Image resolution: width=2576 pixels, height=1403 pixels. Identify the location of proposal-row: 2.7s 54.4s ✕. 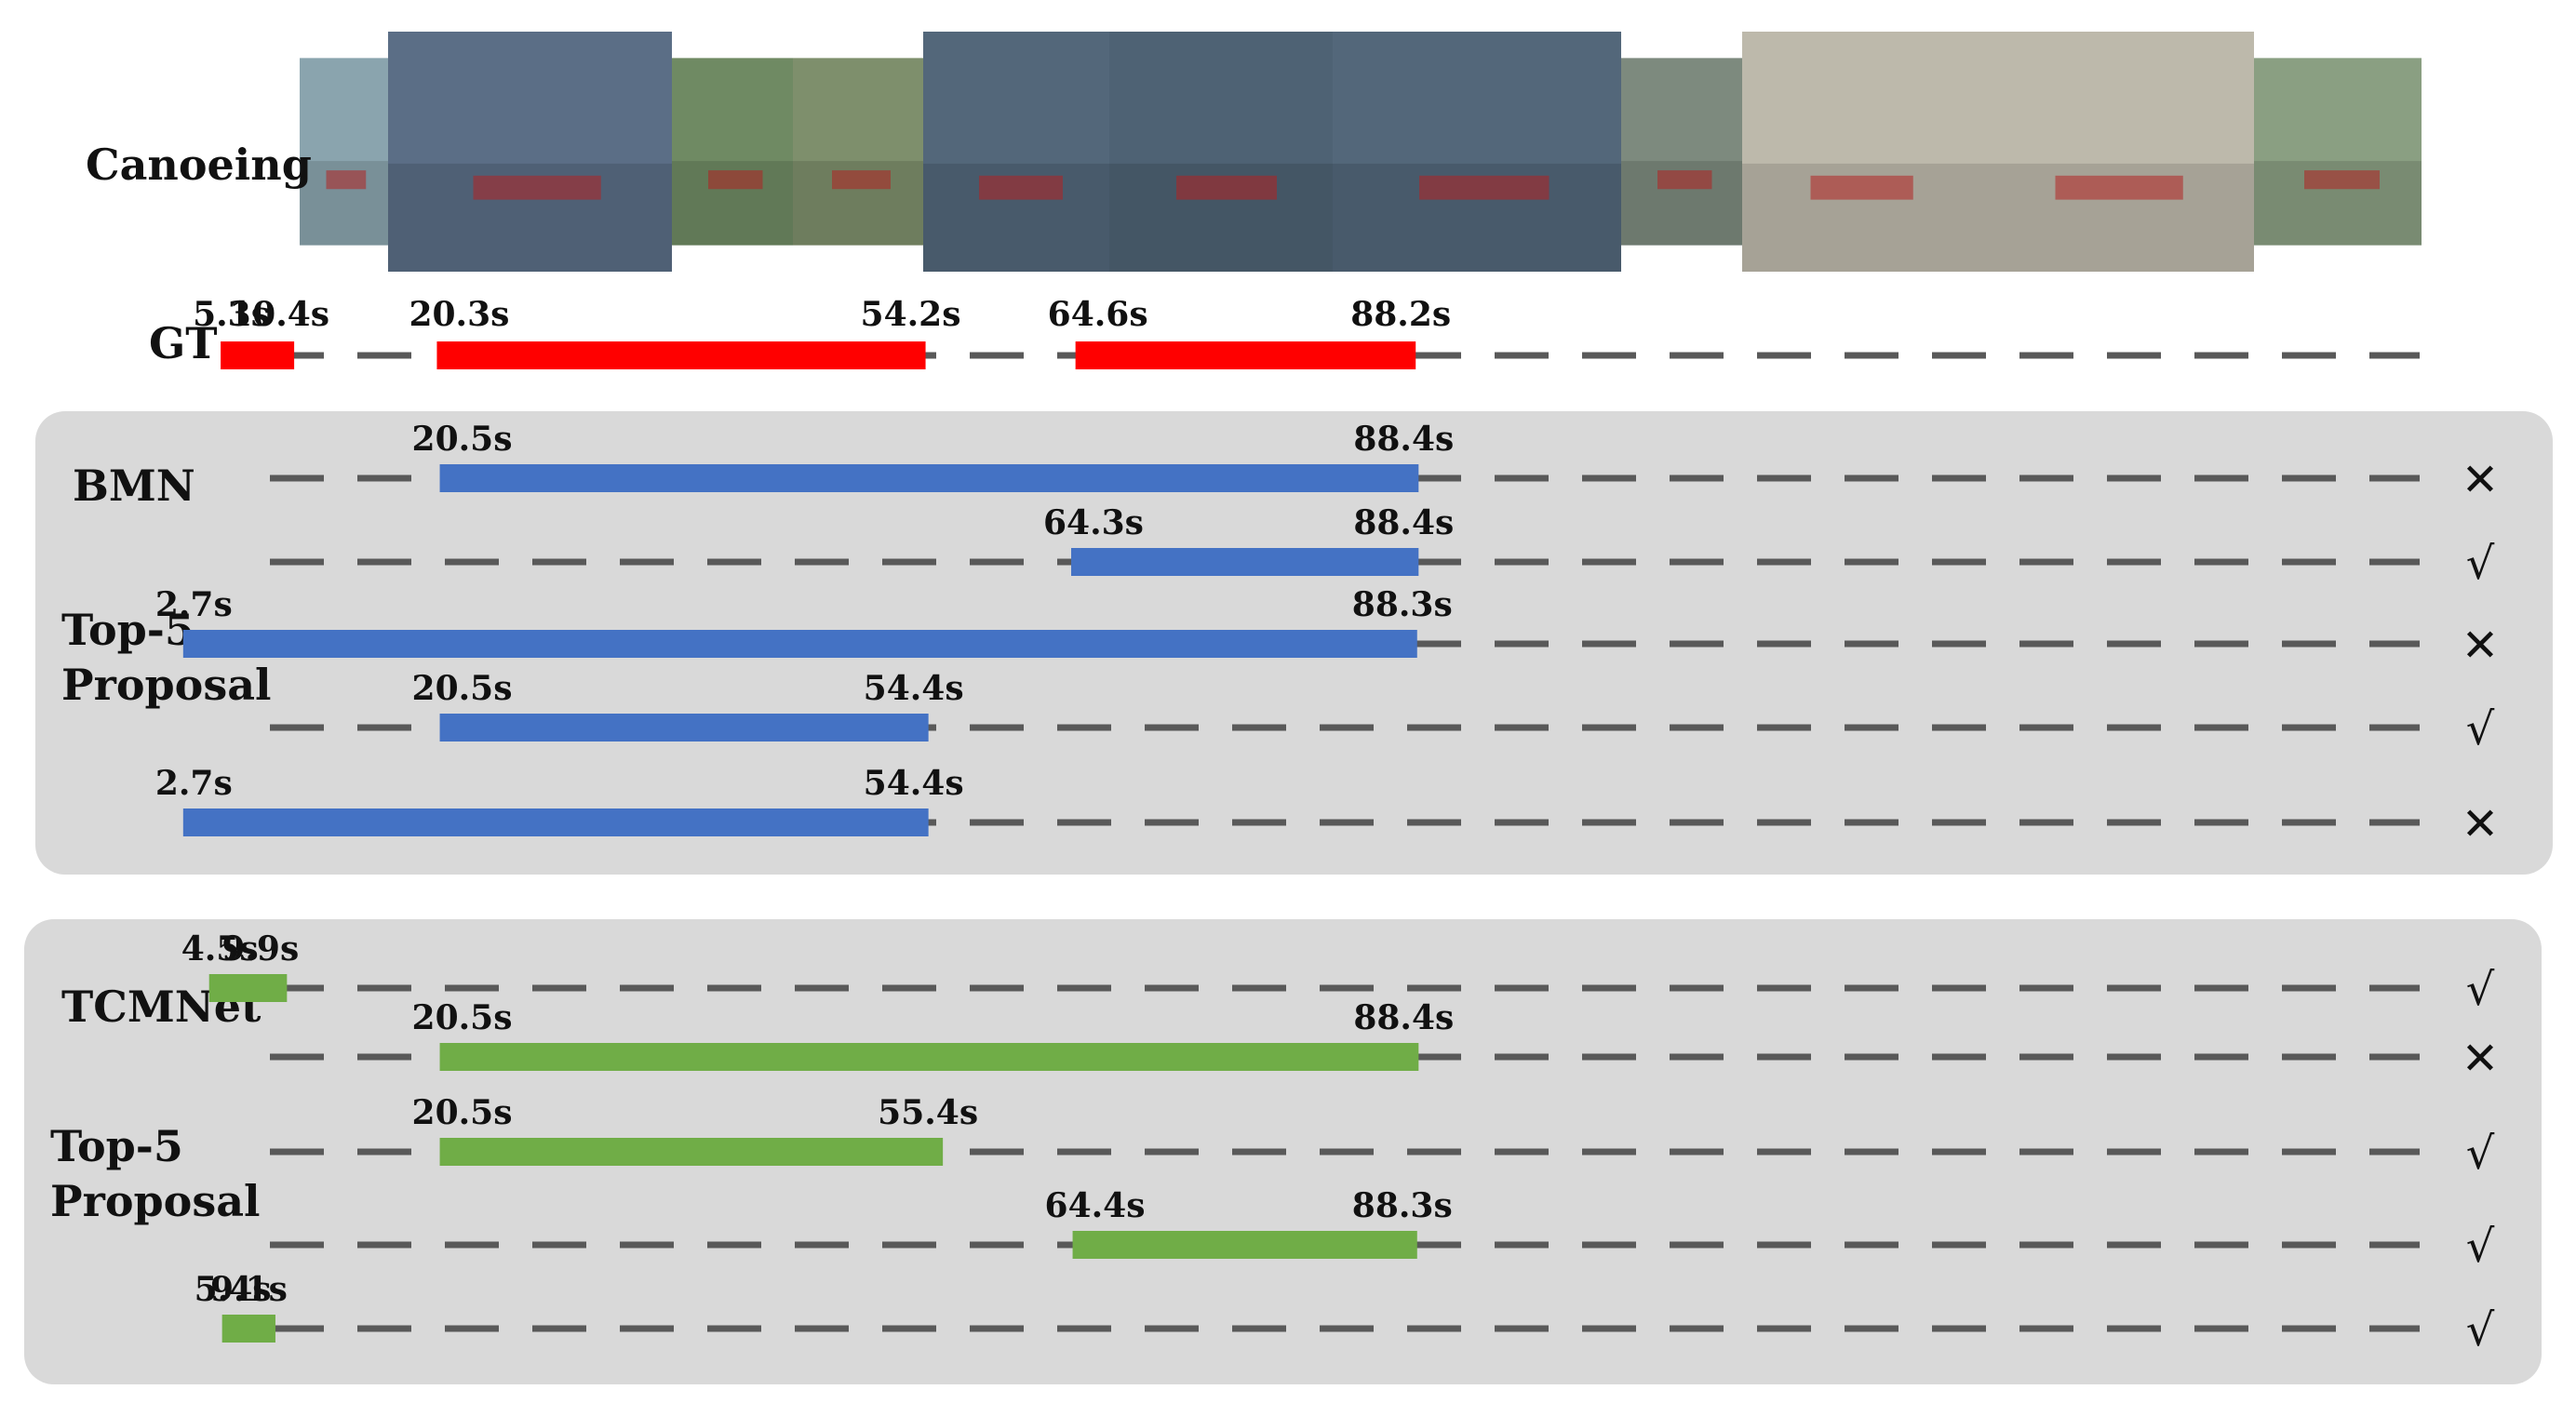
(1327, 807).